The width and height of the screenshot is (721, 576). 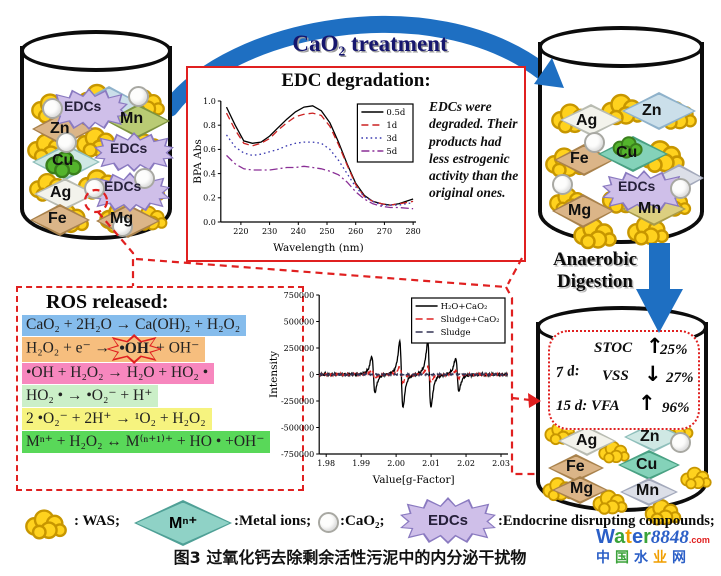 I want to click on svg-text: 1.98, so click(x=326, y=463).